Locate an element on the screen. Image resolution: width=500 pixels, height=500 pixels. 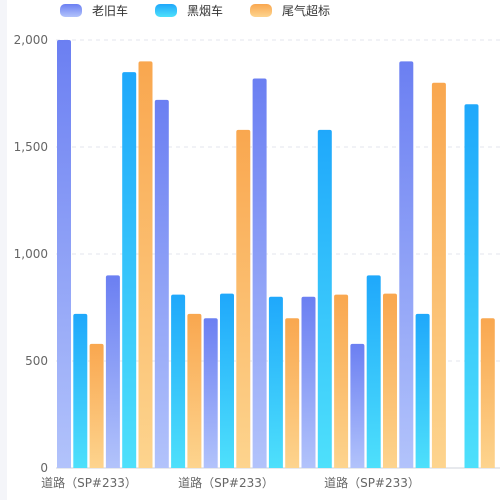
legend: 老旧车 黑烟车 尾气超标 is located at coordinates (195, 10).